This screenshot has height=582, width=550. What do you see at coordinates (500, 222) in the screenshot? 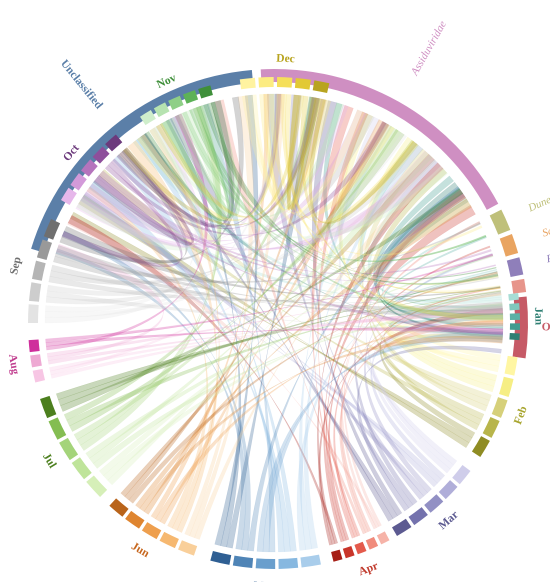
I see `family-arc-duneviridae` at bounding box center [500, 222].